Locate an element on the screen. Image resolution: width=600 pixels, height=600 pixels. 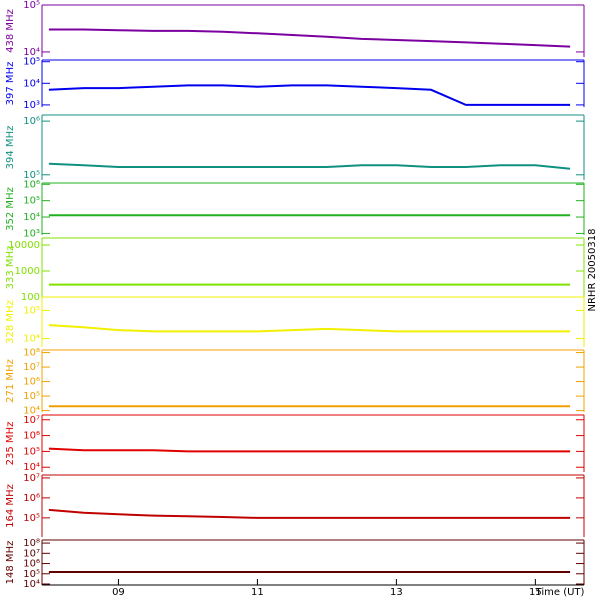
y-axis-label: 397 MHz is located at coordinates (10, 84).